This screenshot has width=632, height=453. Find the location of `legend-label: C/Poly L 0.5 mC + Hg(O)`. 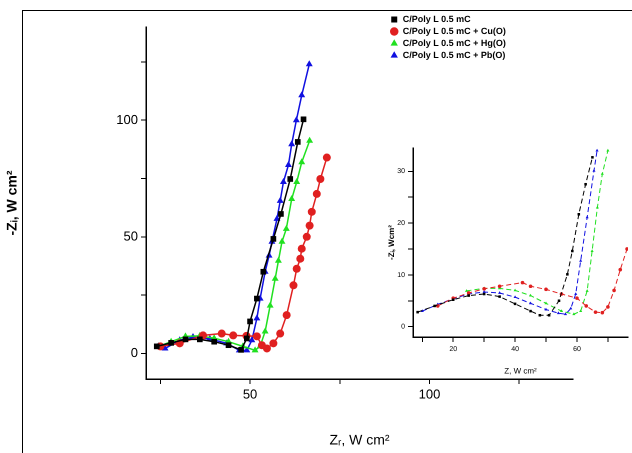

legend-label: C/Poly L 0.5 mC + Hg(O) is located at coordinates (454, 43).